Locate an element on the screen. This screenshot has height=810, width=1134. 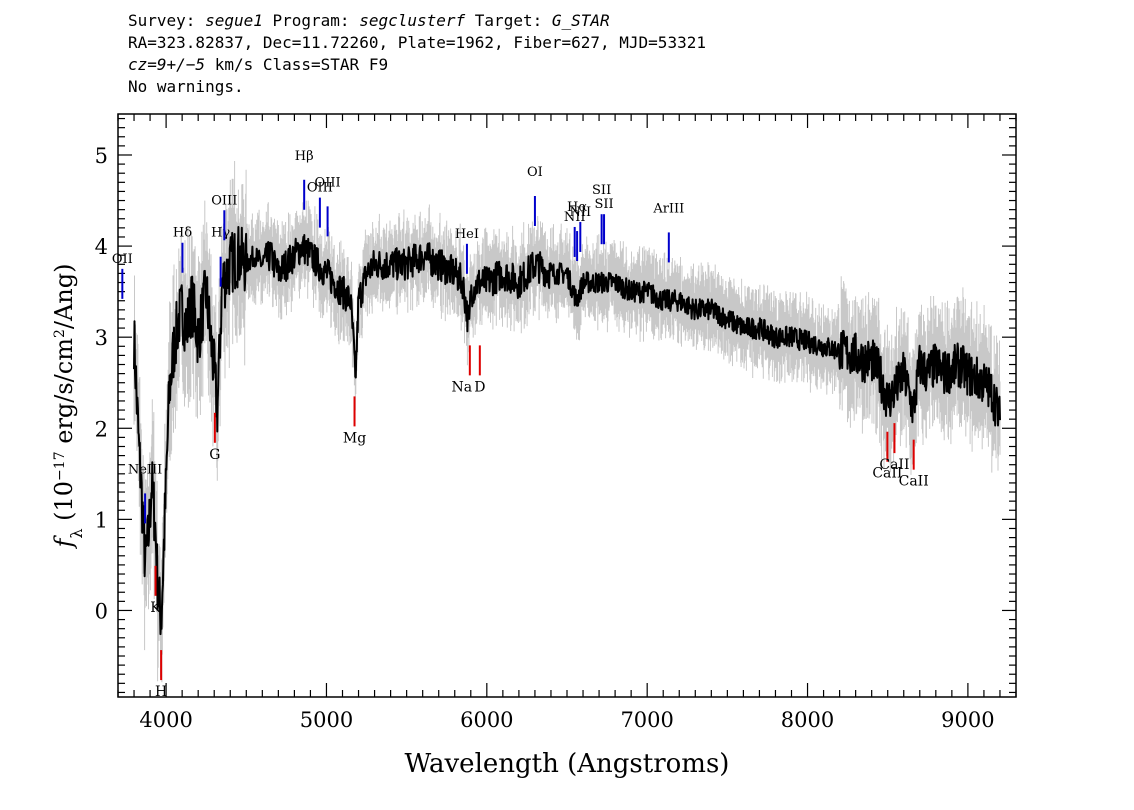
program-label: Program: is located at coordinates (311, 20).